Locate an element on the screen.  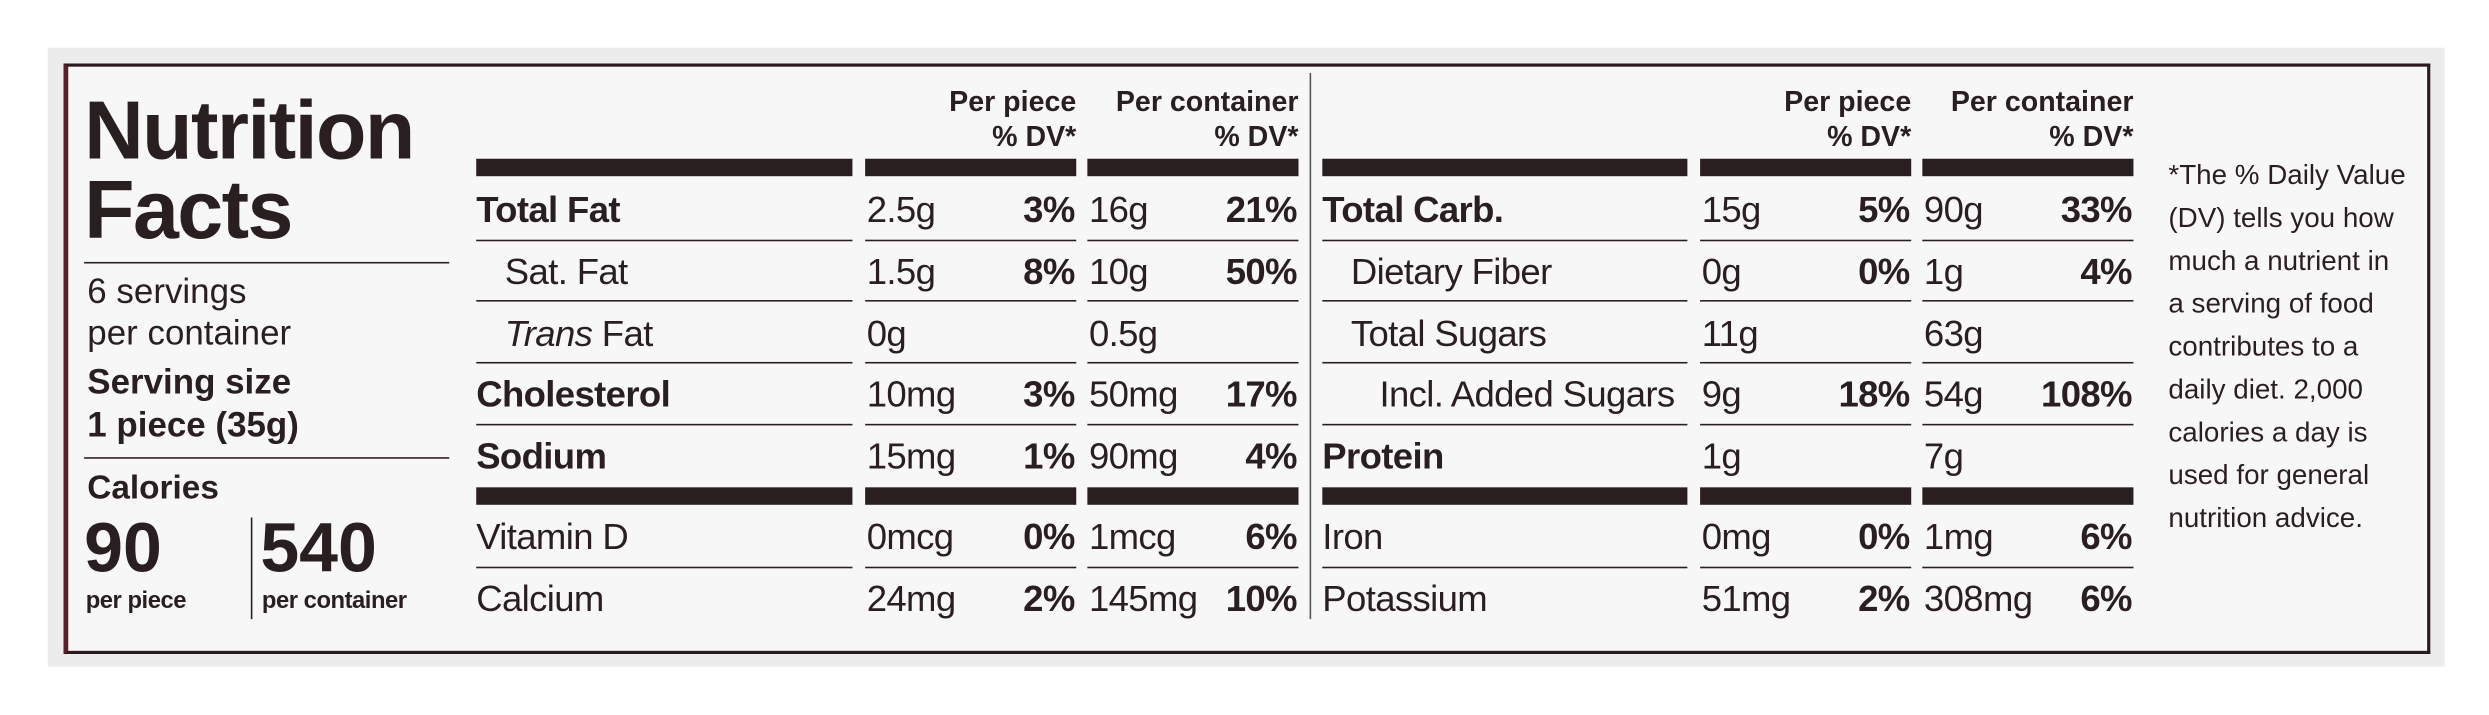
amount: 0g is located at coordinates (1721, 271).